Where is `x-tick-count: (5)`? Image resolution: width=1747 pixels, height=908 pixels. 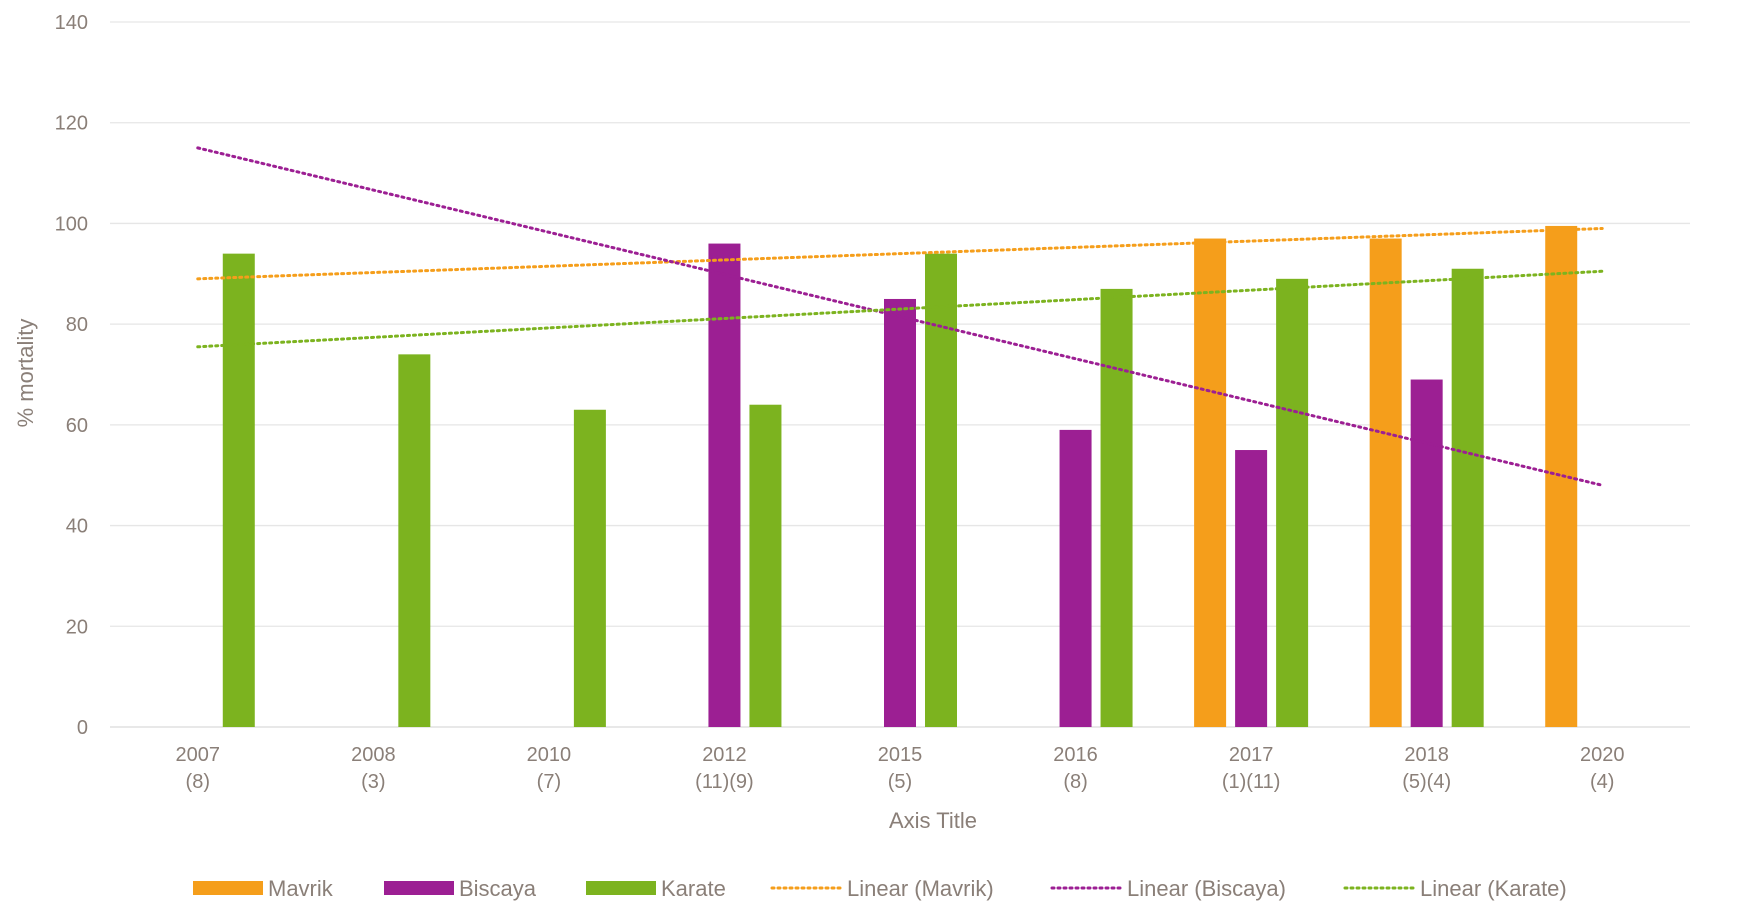
x-tick-count: (5) is located at coordinates (900, 782).